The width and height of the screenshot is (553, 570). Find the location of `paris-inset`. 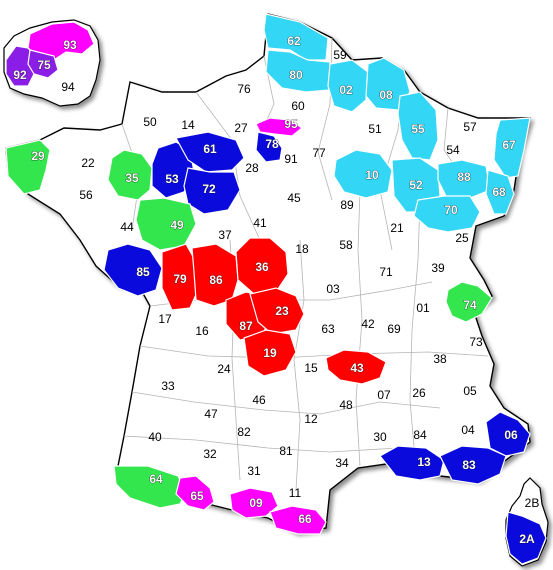

paris-inset is located at coordinates (52, 63).